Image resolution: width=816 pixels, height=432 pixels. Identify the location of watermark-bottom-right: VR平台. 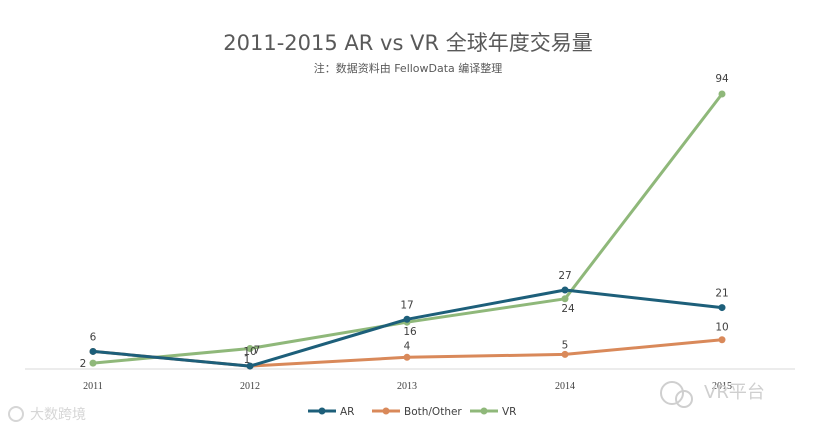
(712, 394).